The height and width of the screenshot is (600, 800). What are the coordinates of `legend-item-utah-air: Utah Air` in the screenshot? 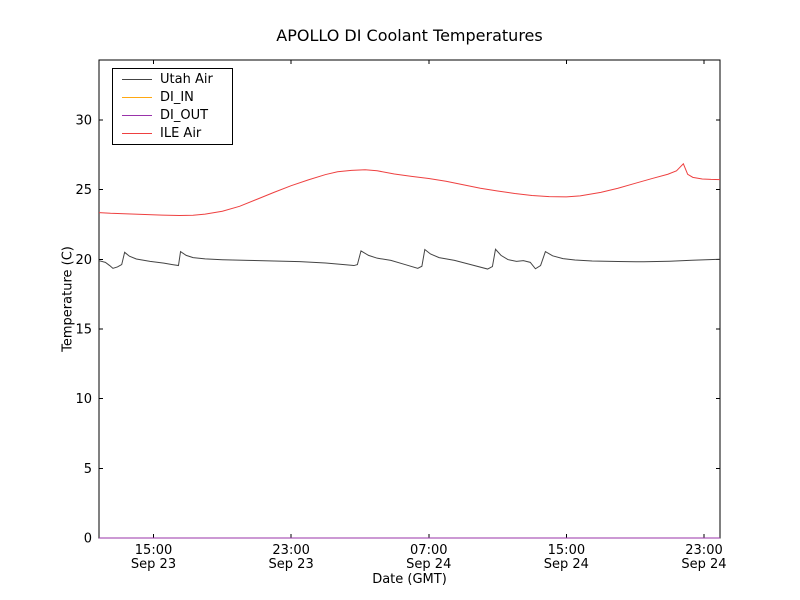 It's located at (172, 79).